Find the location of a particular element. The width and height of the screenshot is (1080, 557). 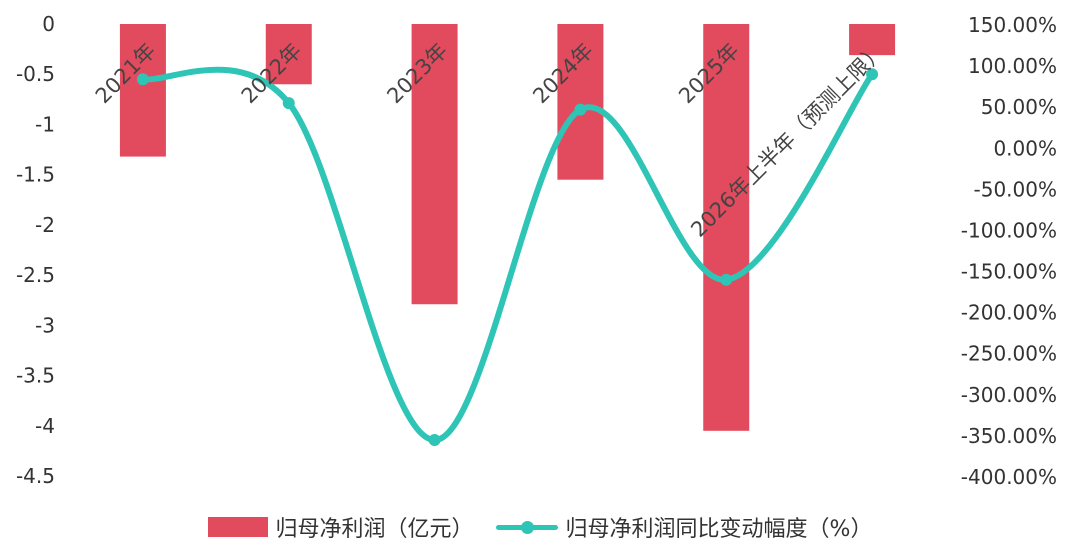

right-tick-label: -400.00% is located at coordinates (1009, 477).